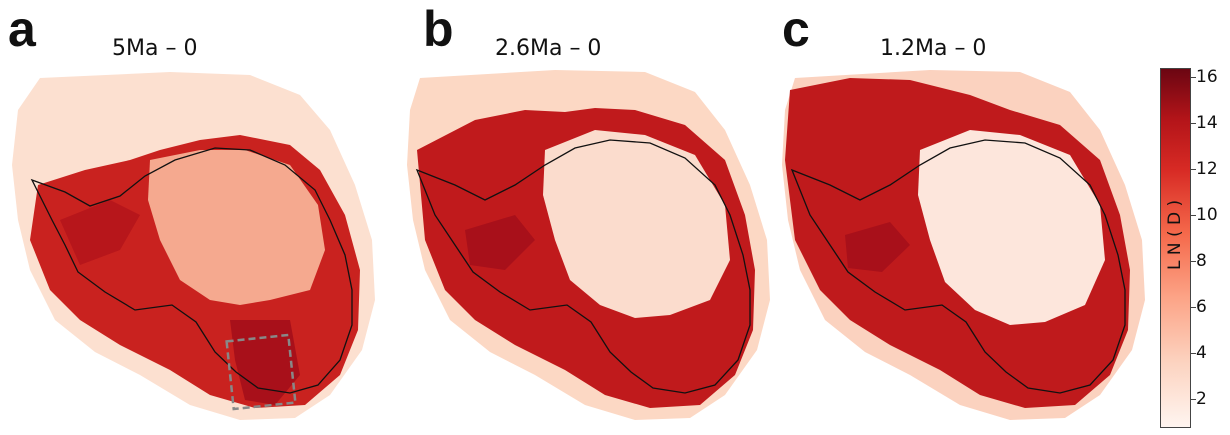  I want to click on panel-letter: a, so click(22, 29).